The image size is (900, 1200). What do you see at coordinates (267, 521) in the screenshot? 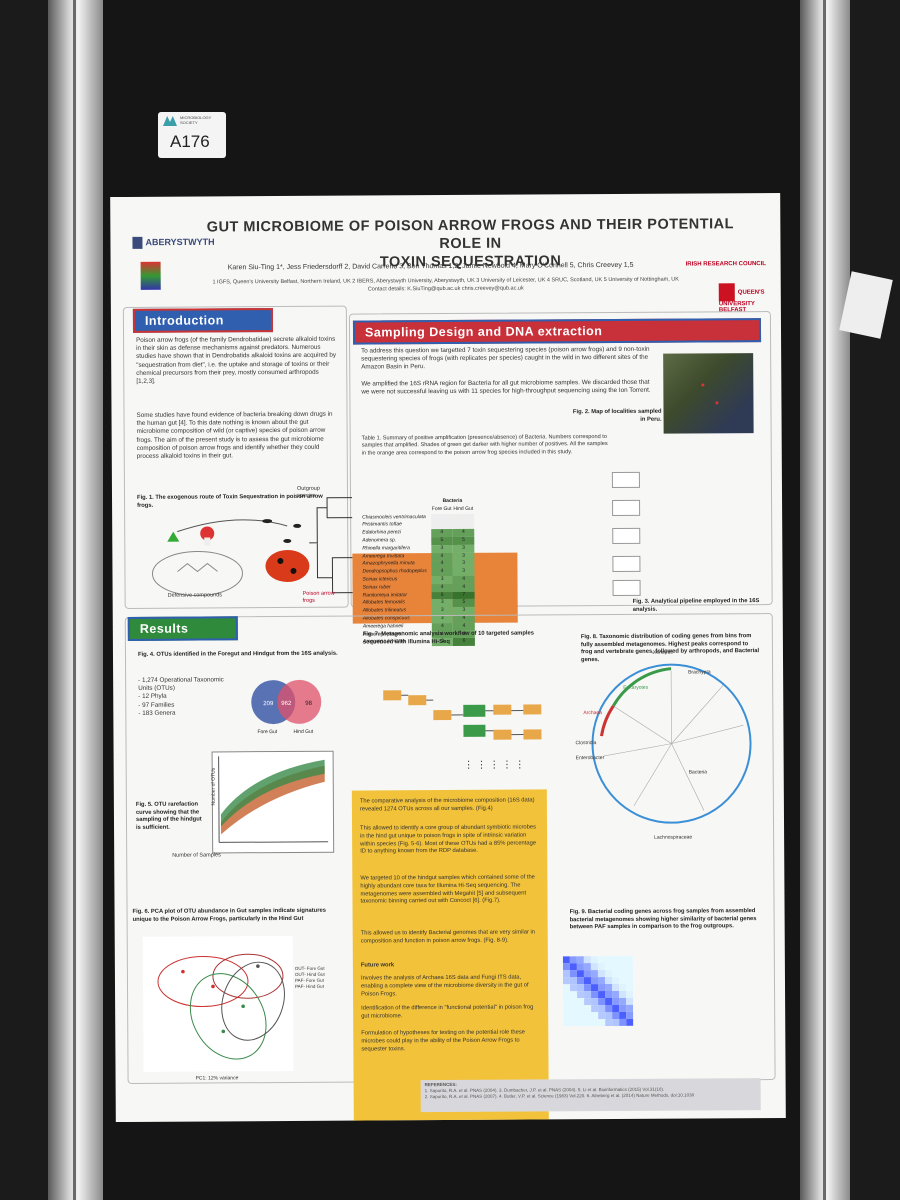
I see `insect-icon` at bounding box center [267, 521].